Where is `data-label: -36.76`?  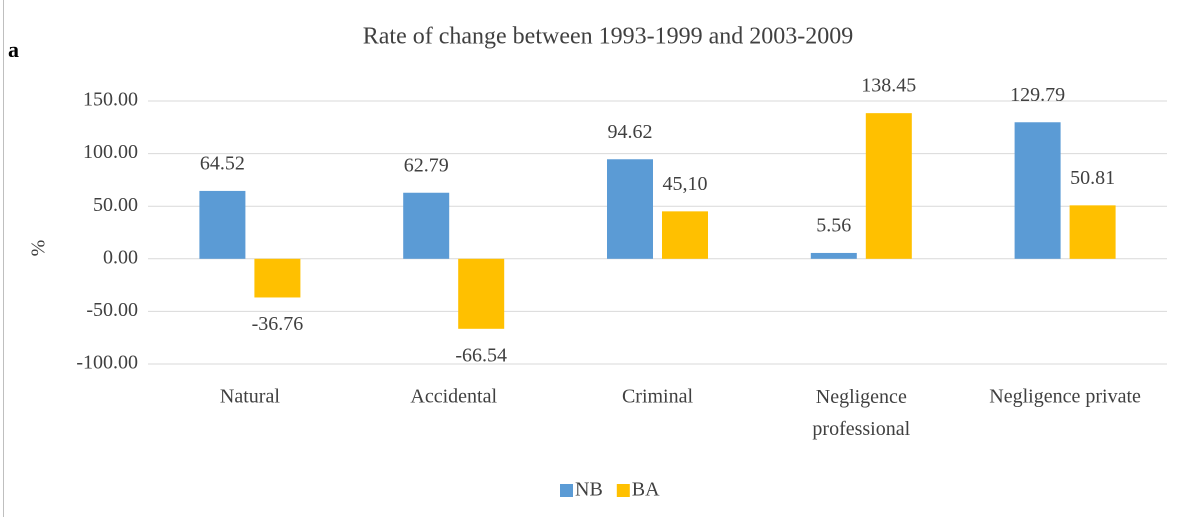
data-label: -36.76 is located at coordinates (278, 324).